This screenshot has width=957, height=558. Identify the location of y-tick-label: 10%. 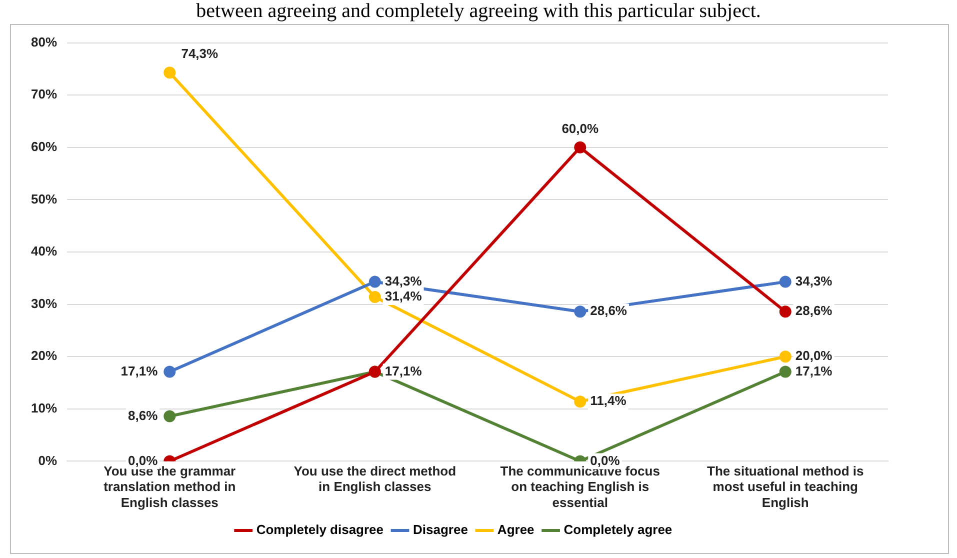
(44, 408).